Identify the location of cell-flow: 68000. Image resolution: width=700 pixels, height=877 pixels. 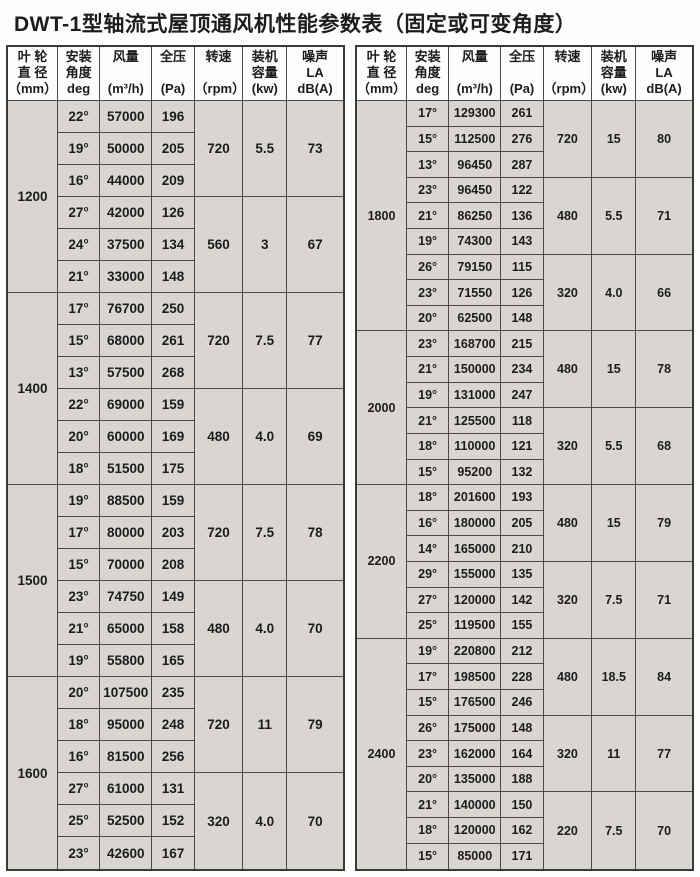
(126, 341).